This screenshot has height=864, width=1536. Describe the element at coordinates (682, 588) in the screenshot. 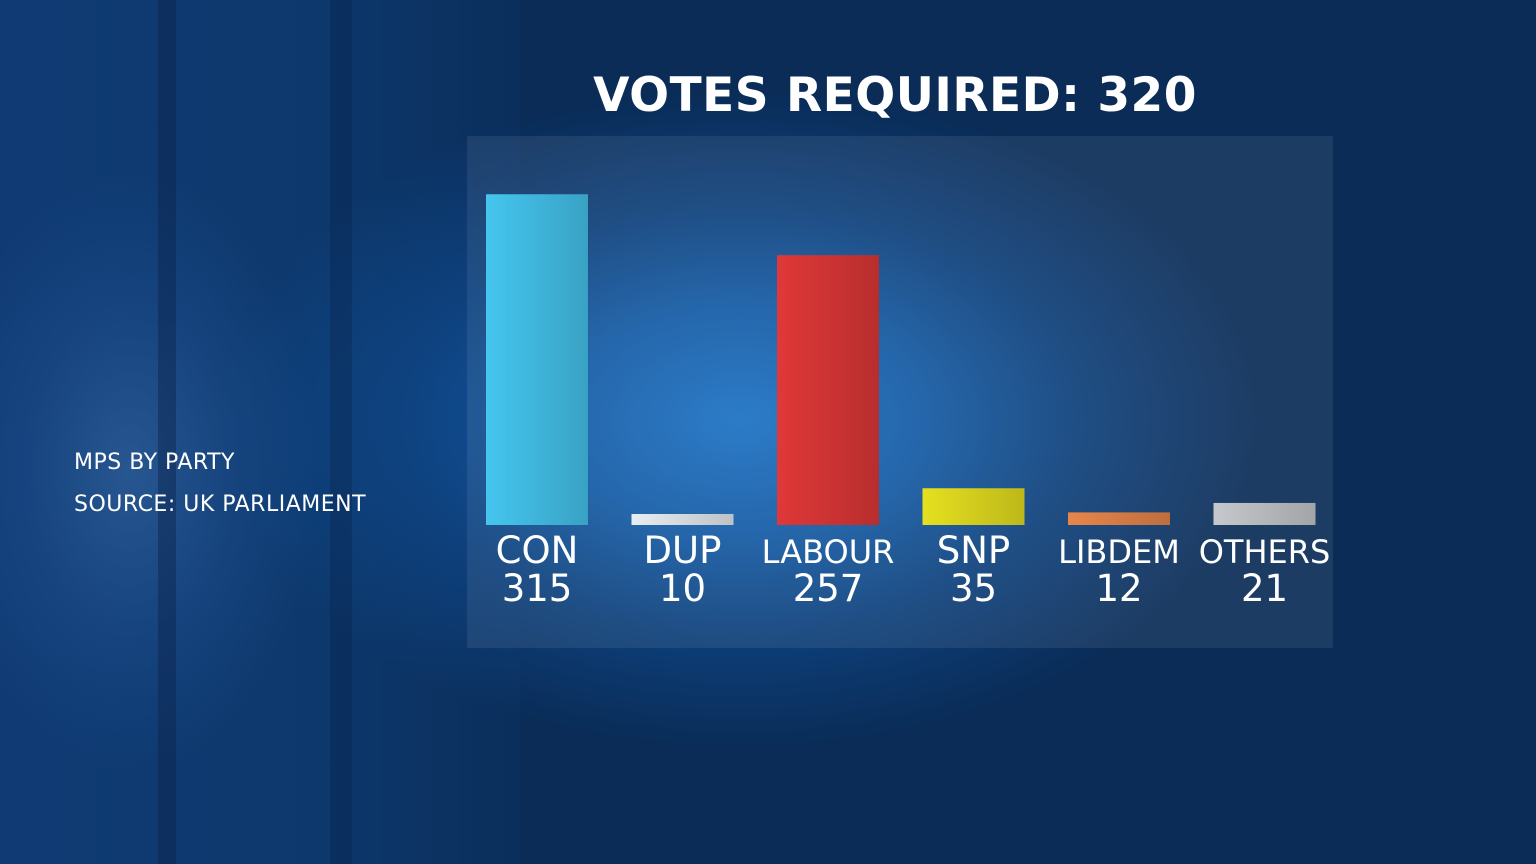

I see `value-label-dup: 10` at that location.